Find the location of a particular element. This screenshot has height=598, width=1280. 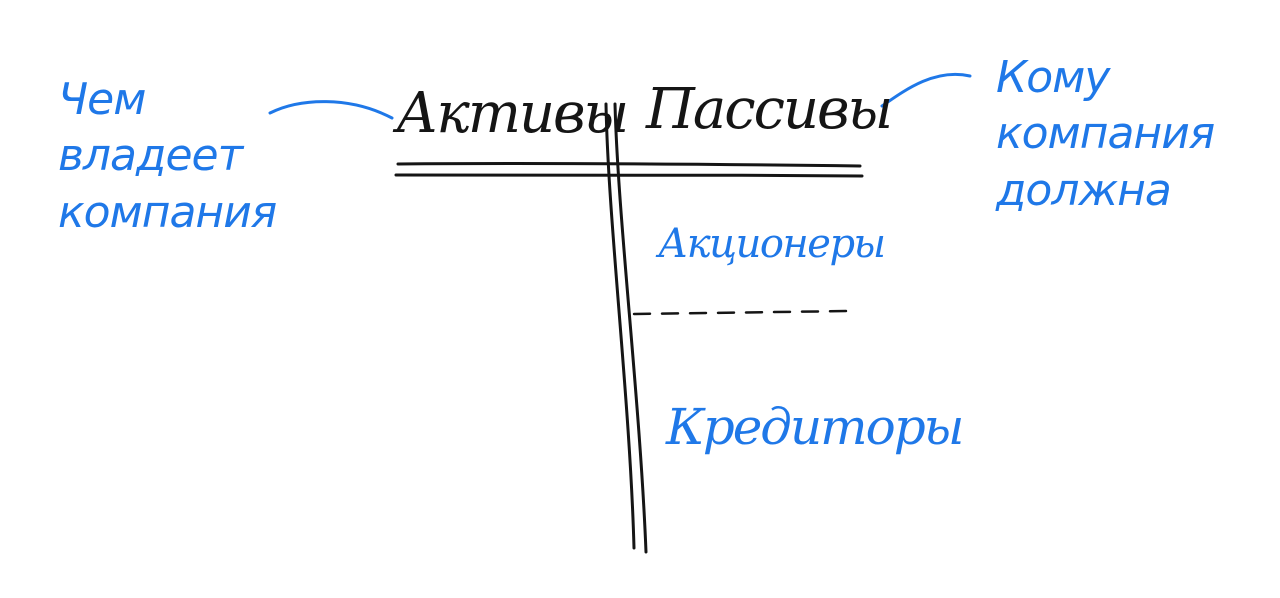

center-divider-left is located at coordinates (620, 326).